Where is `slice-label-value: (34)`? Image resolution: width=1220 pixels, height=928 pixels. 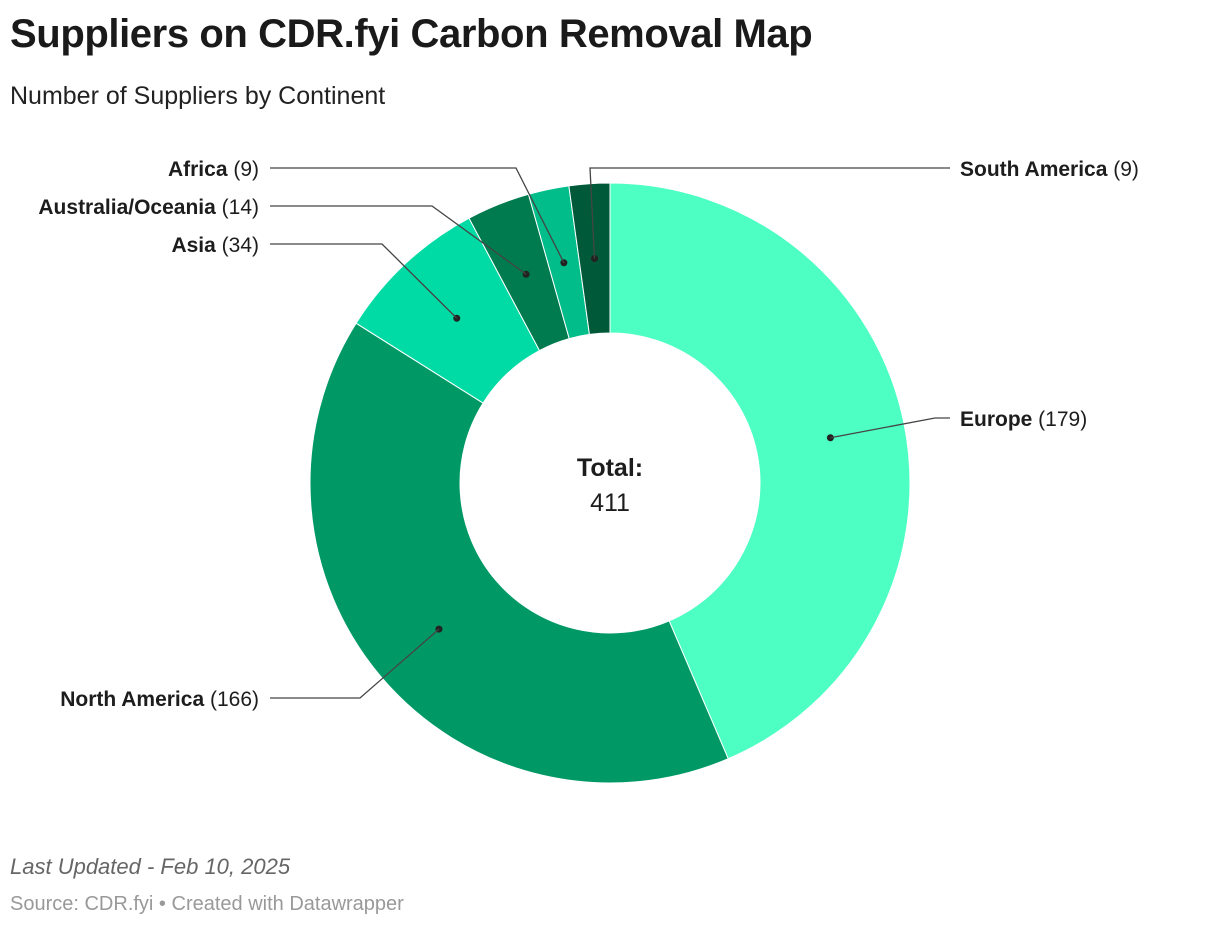
slice-label-value: (34) is located at coordinates (237, 245).